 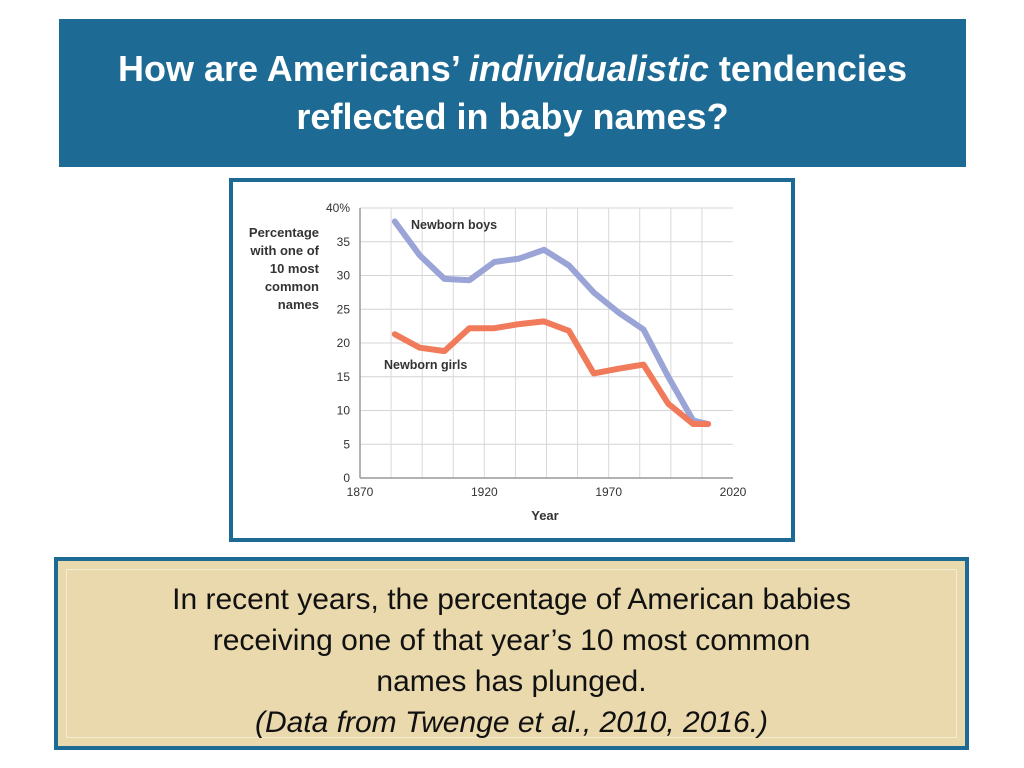 What do you see at coordinates (284, 250) in the screenshot?
I see `y-axis-label-line: with one of` at bounding box center [284, 250].